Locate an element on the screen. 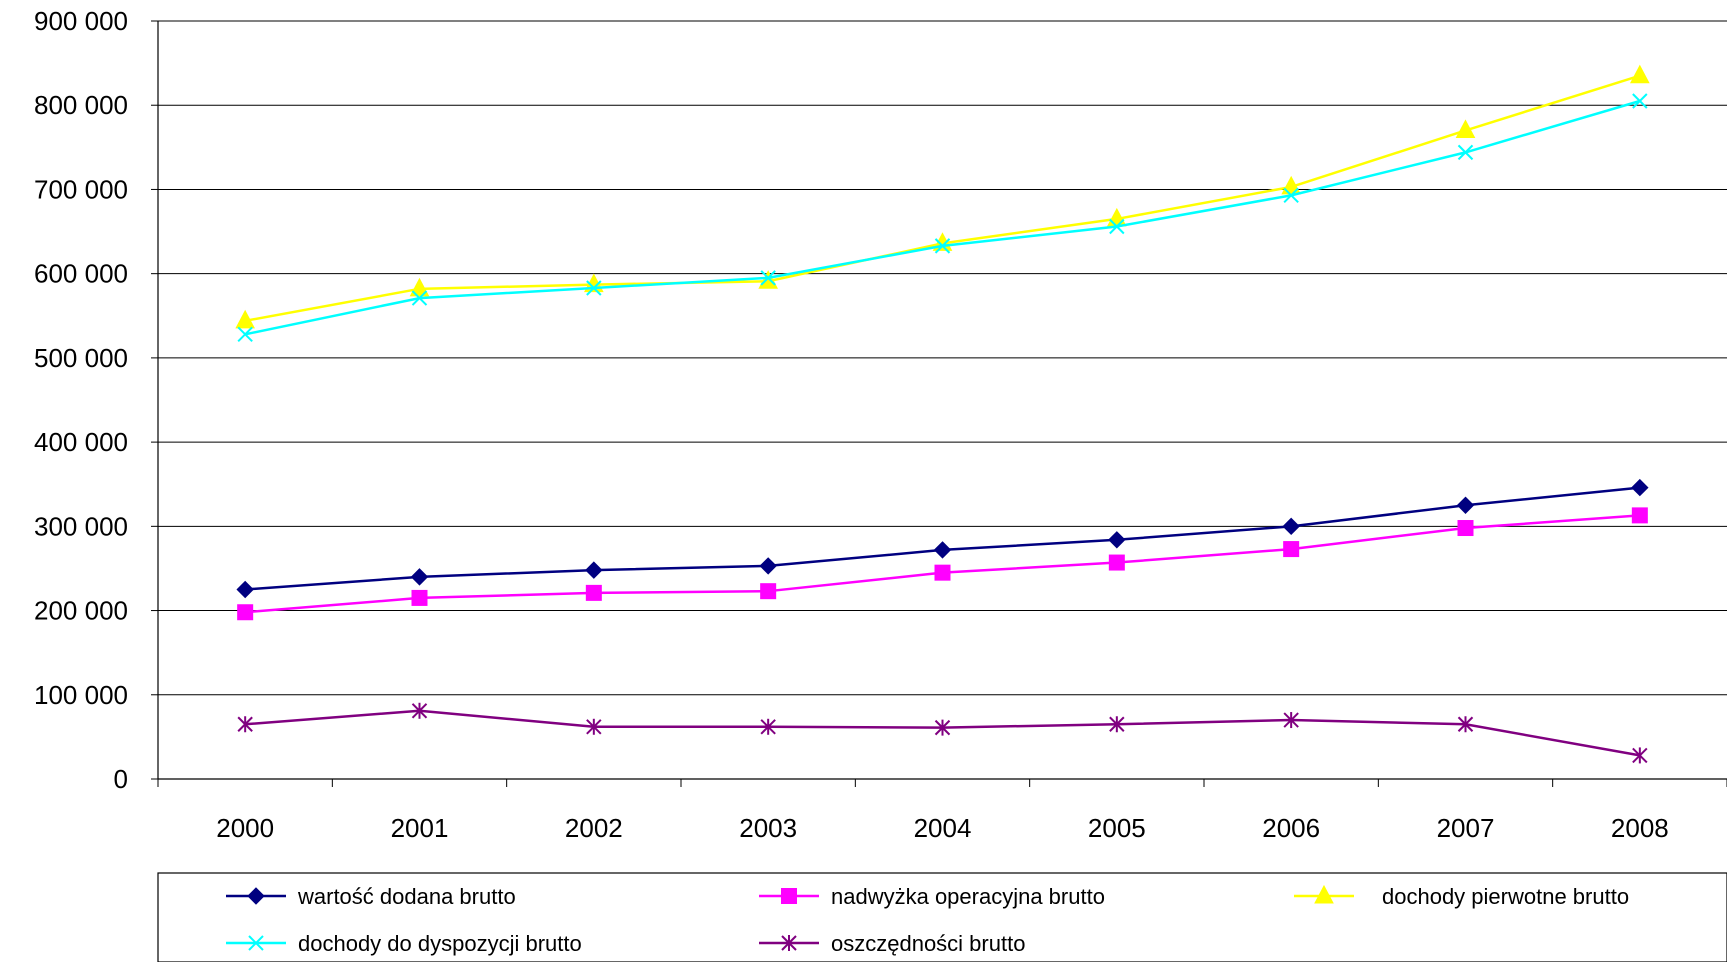 The height and width of the screenshot is (962, 1727). legend-label-3: dochody do dyspozycji brutto is located at coordinates (440, 943).